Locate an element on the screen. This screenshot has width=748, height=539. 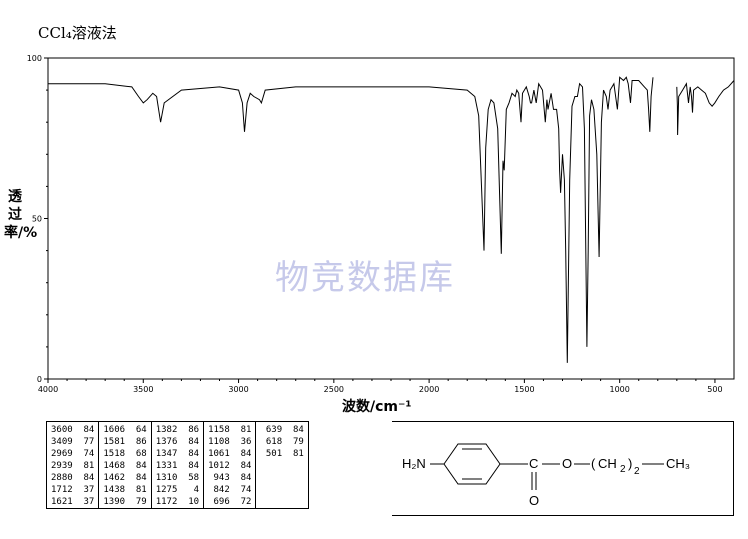
x-tick-label: 3000 is located at coordinates (238, 389).